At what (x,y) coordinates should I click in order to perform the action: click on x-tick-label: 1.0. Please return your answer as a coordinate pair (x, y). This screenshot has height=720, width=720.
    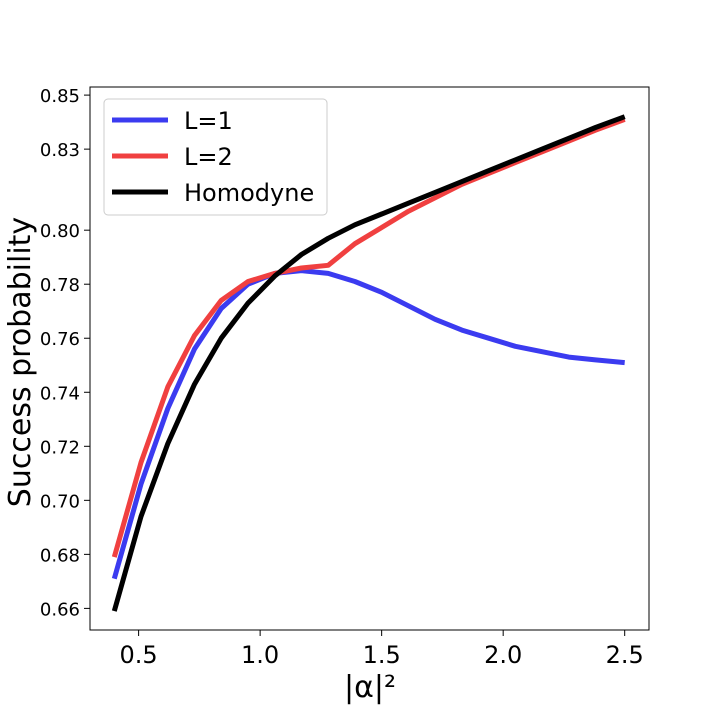
    Looking at the image, I should click on (260, 655).